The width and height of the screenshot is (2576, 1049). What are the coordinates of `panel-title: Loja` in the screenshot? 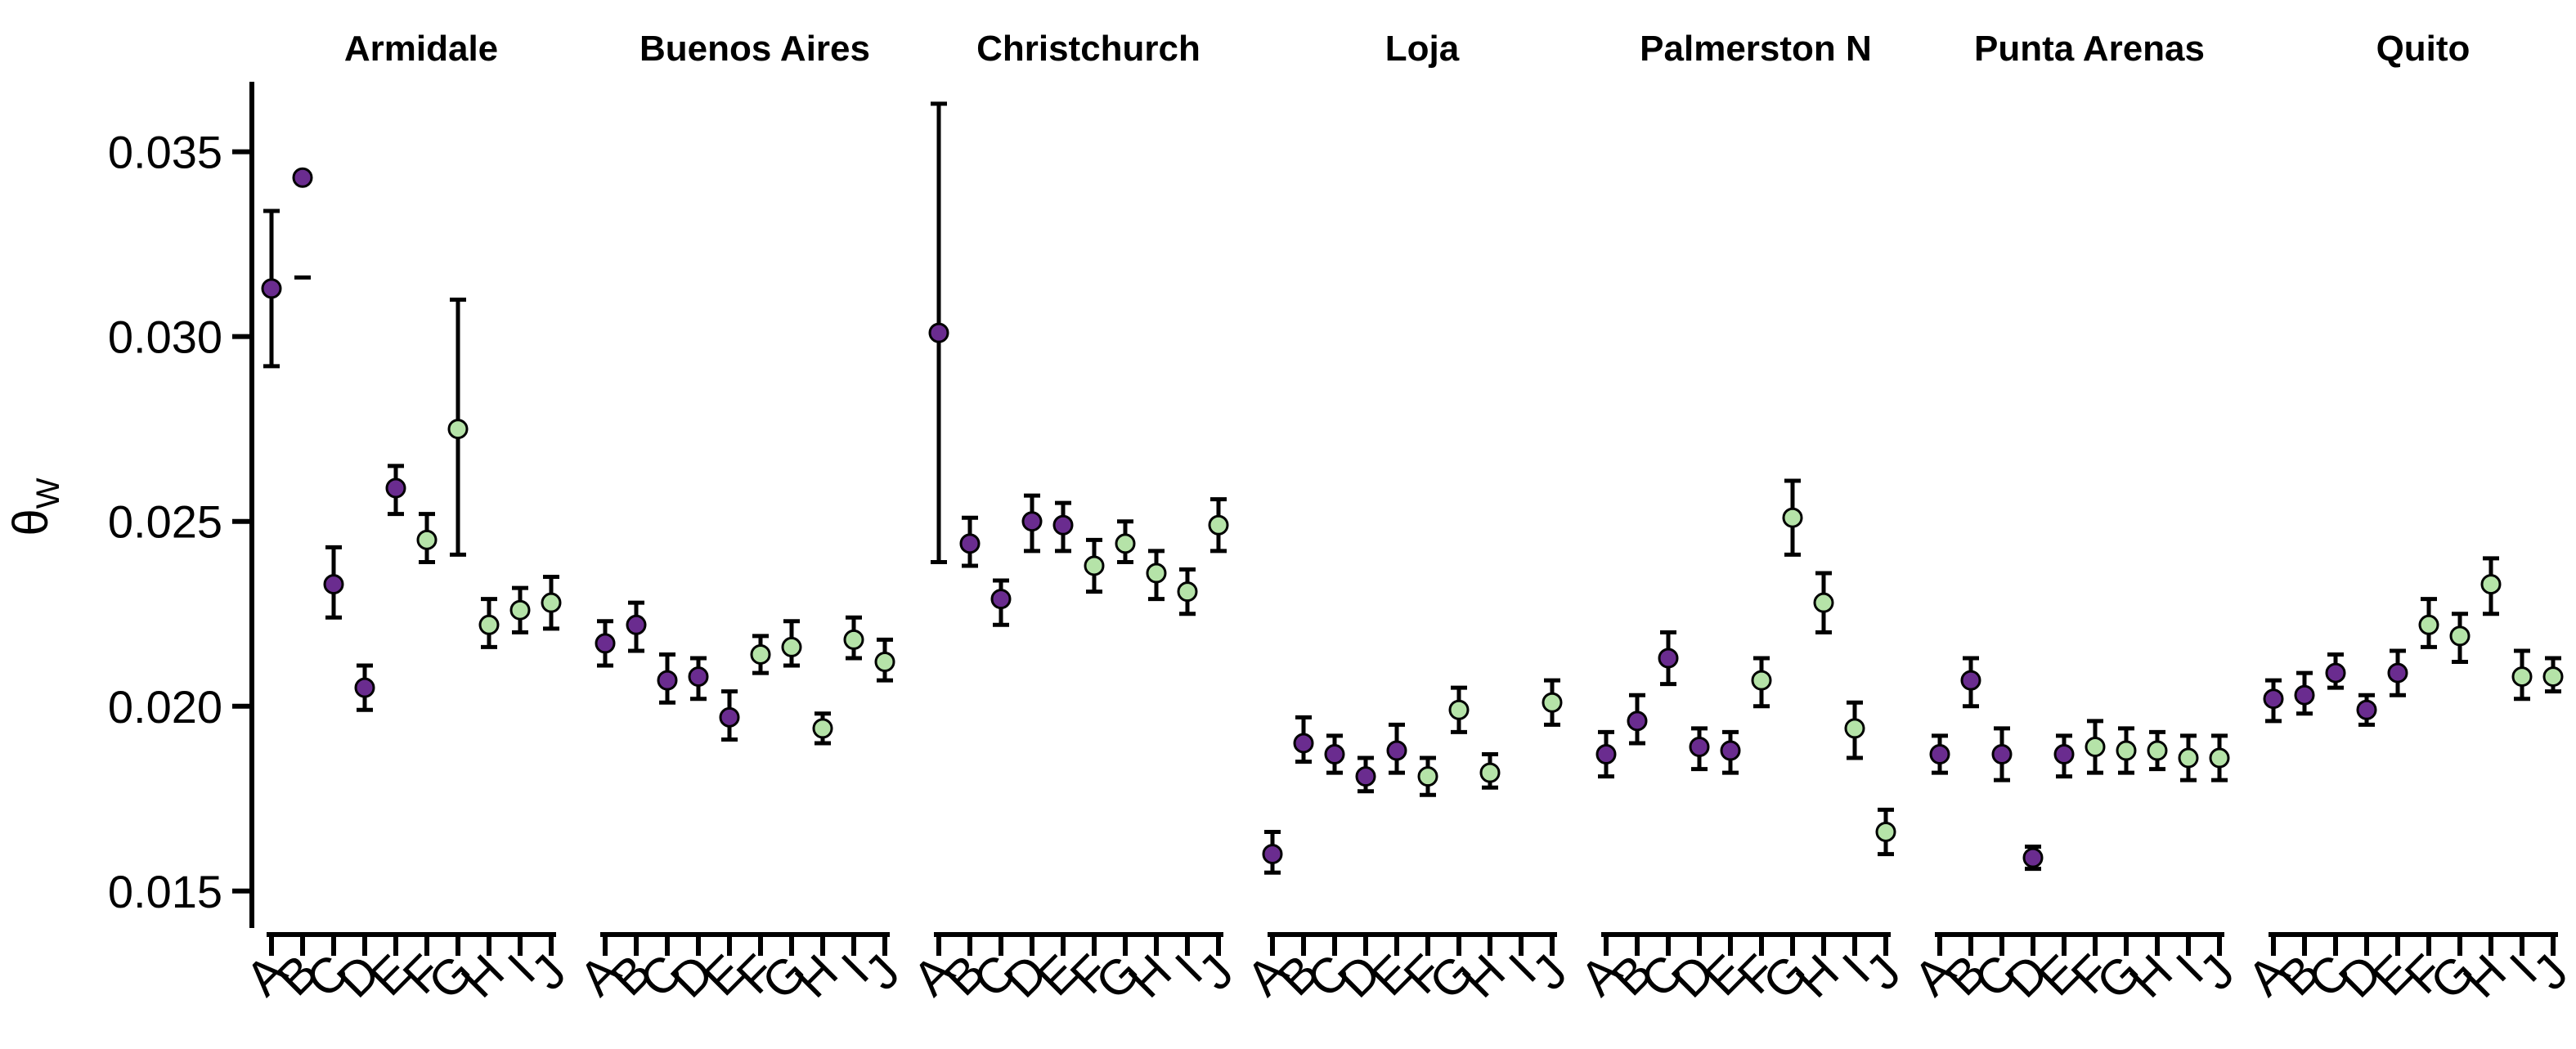 It's located at (1423, 49).